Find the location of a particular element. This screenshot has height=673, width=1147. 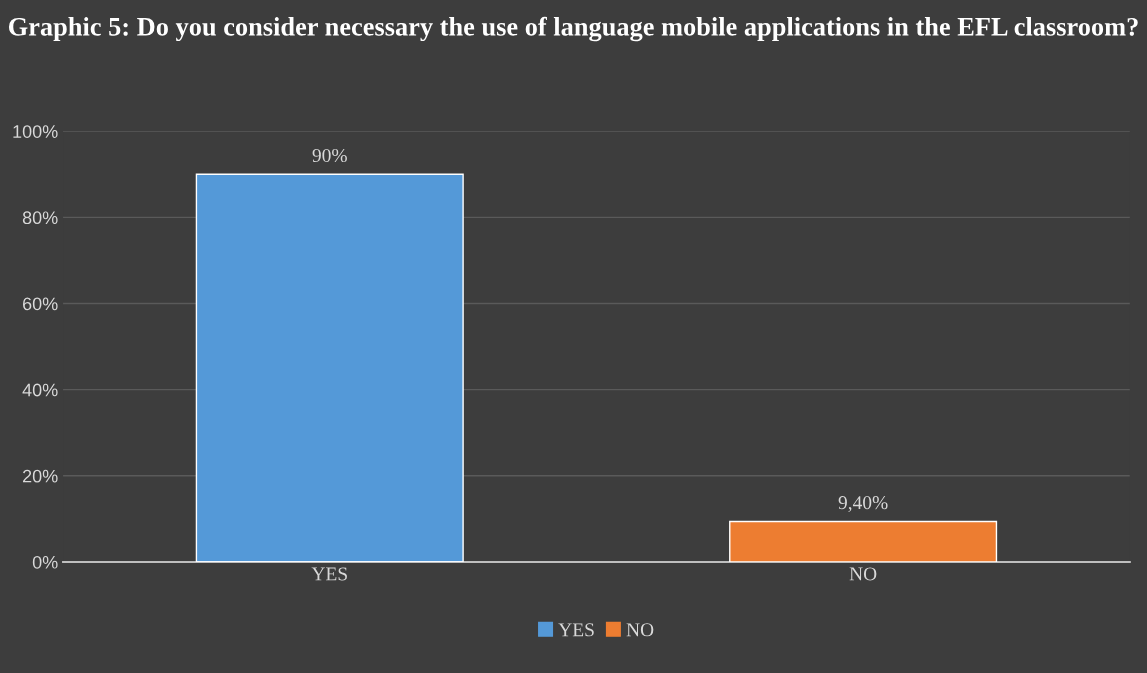

y-tick-label: 40% is located at coordinates (40, 390).